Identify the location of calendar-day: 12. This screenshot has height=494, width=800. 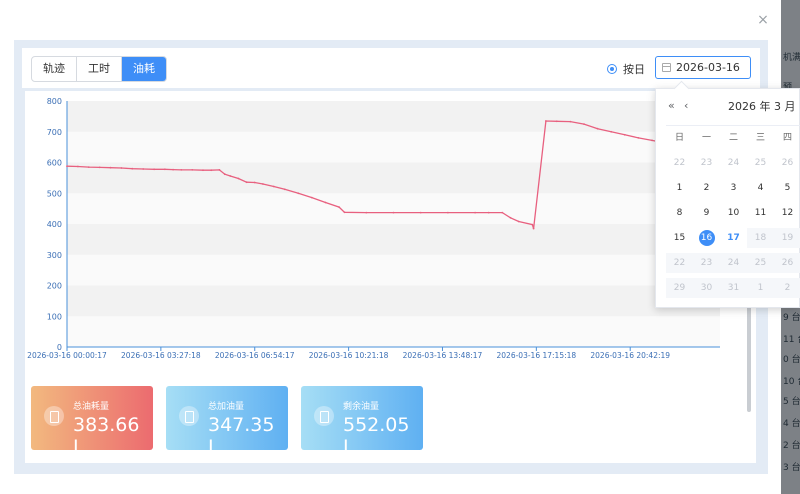
(787, 213).